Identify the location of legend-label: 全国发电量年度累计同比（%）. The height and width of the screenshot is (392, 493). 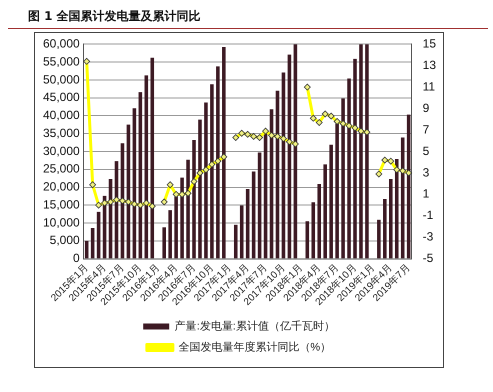
(255, 347).